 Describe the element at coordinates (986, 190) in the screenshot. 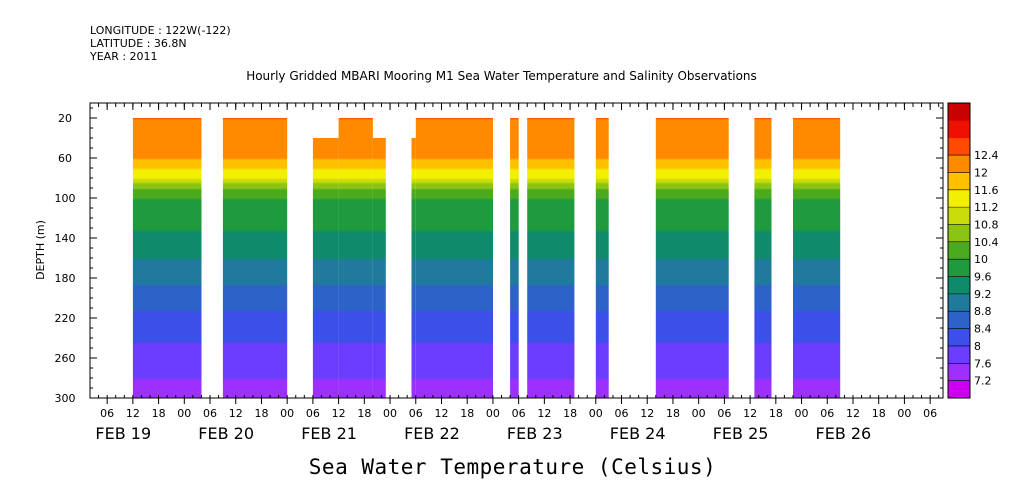

I see `colorbar-label: 11.6` at that location.